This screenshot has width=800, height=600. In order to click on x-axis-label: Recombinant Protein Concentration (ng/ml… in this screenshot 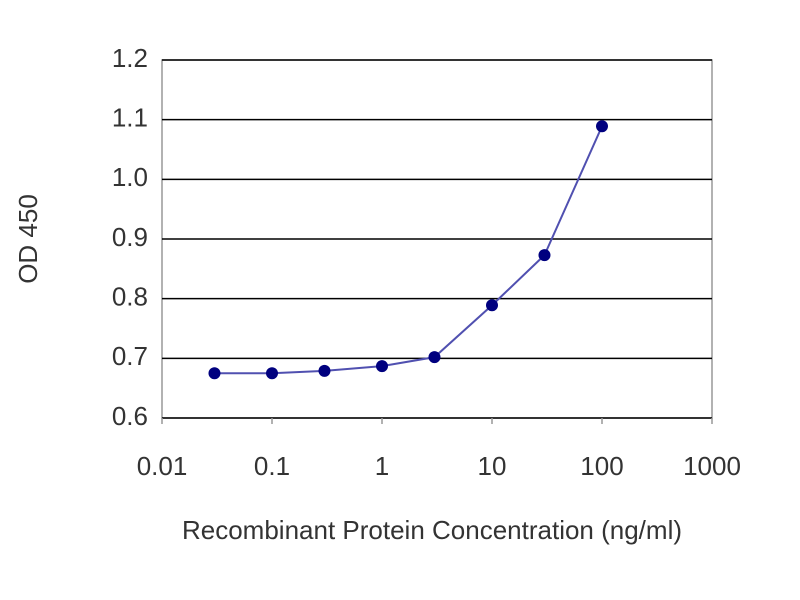, I will do `click(432, 530)`.